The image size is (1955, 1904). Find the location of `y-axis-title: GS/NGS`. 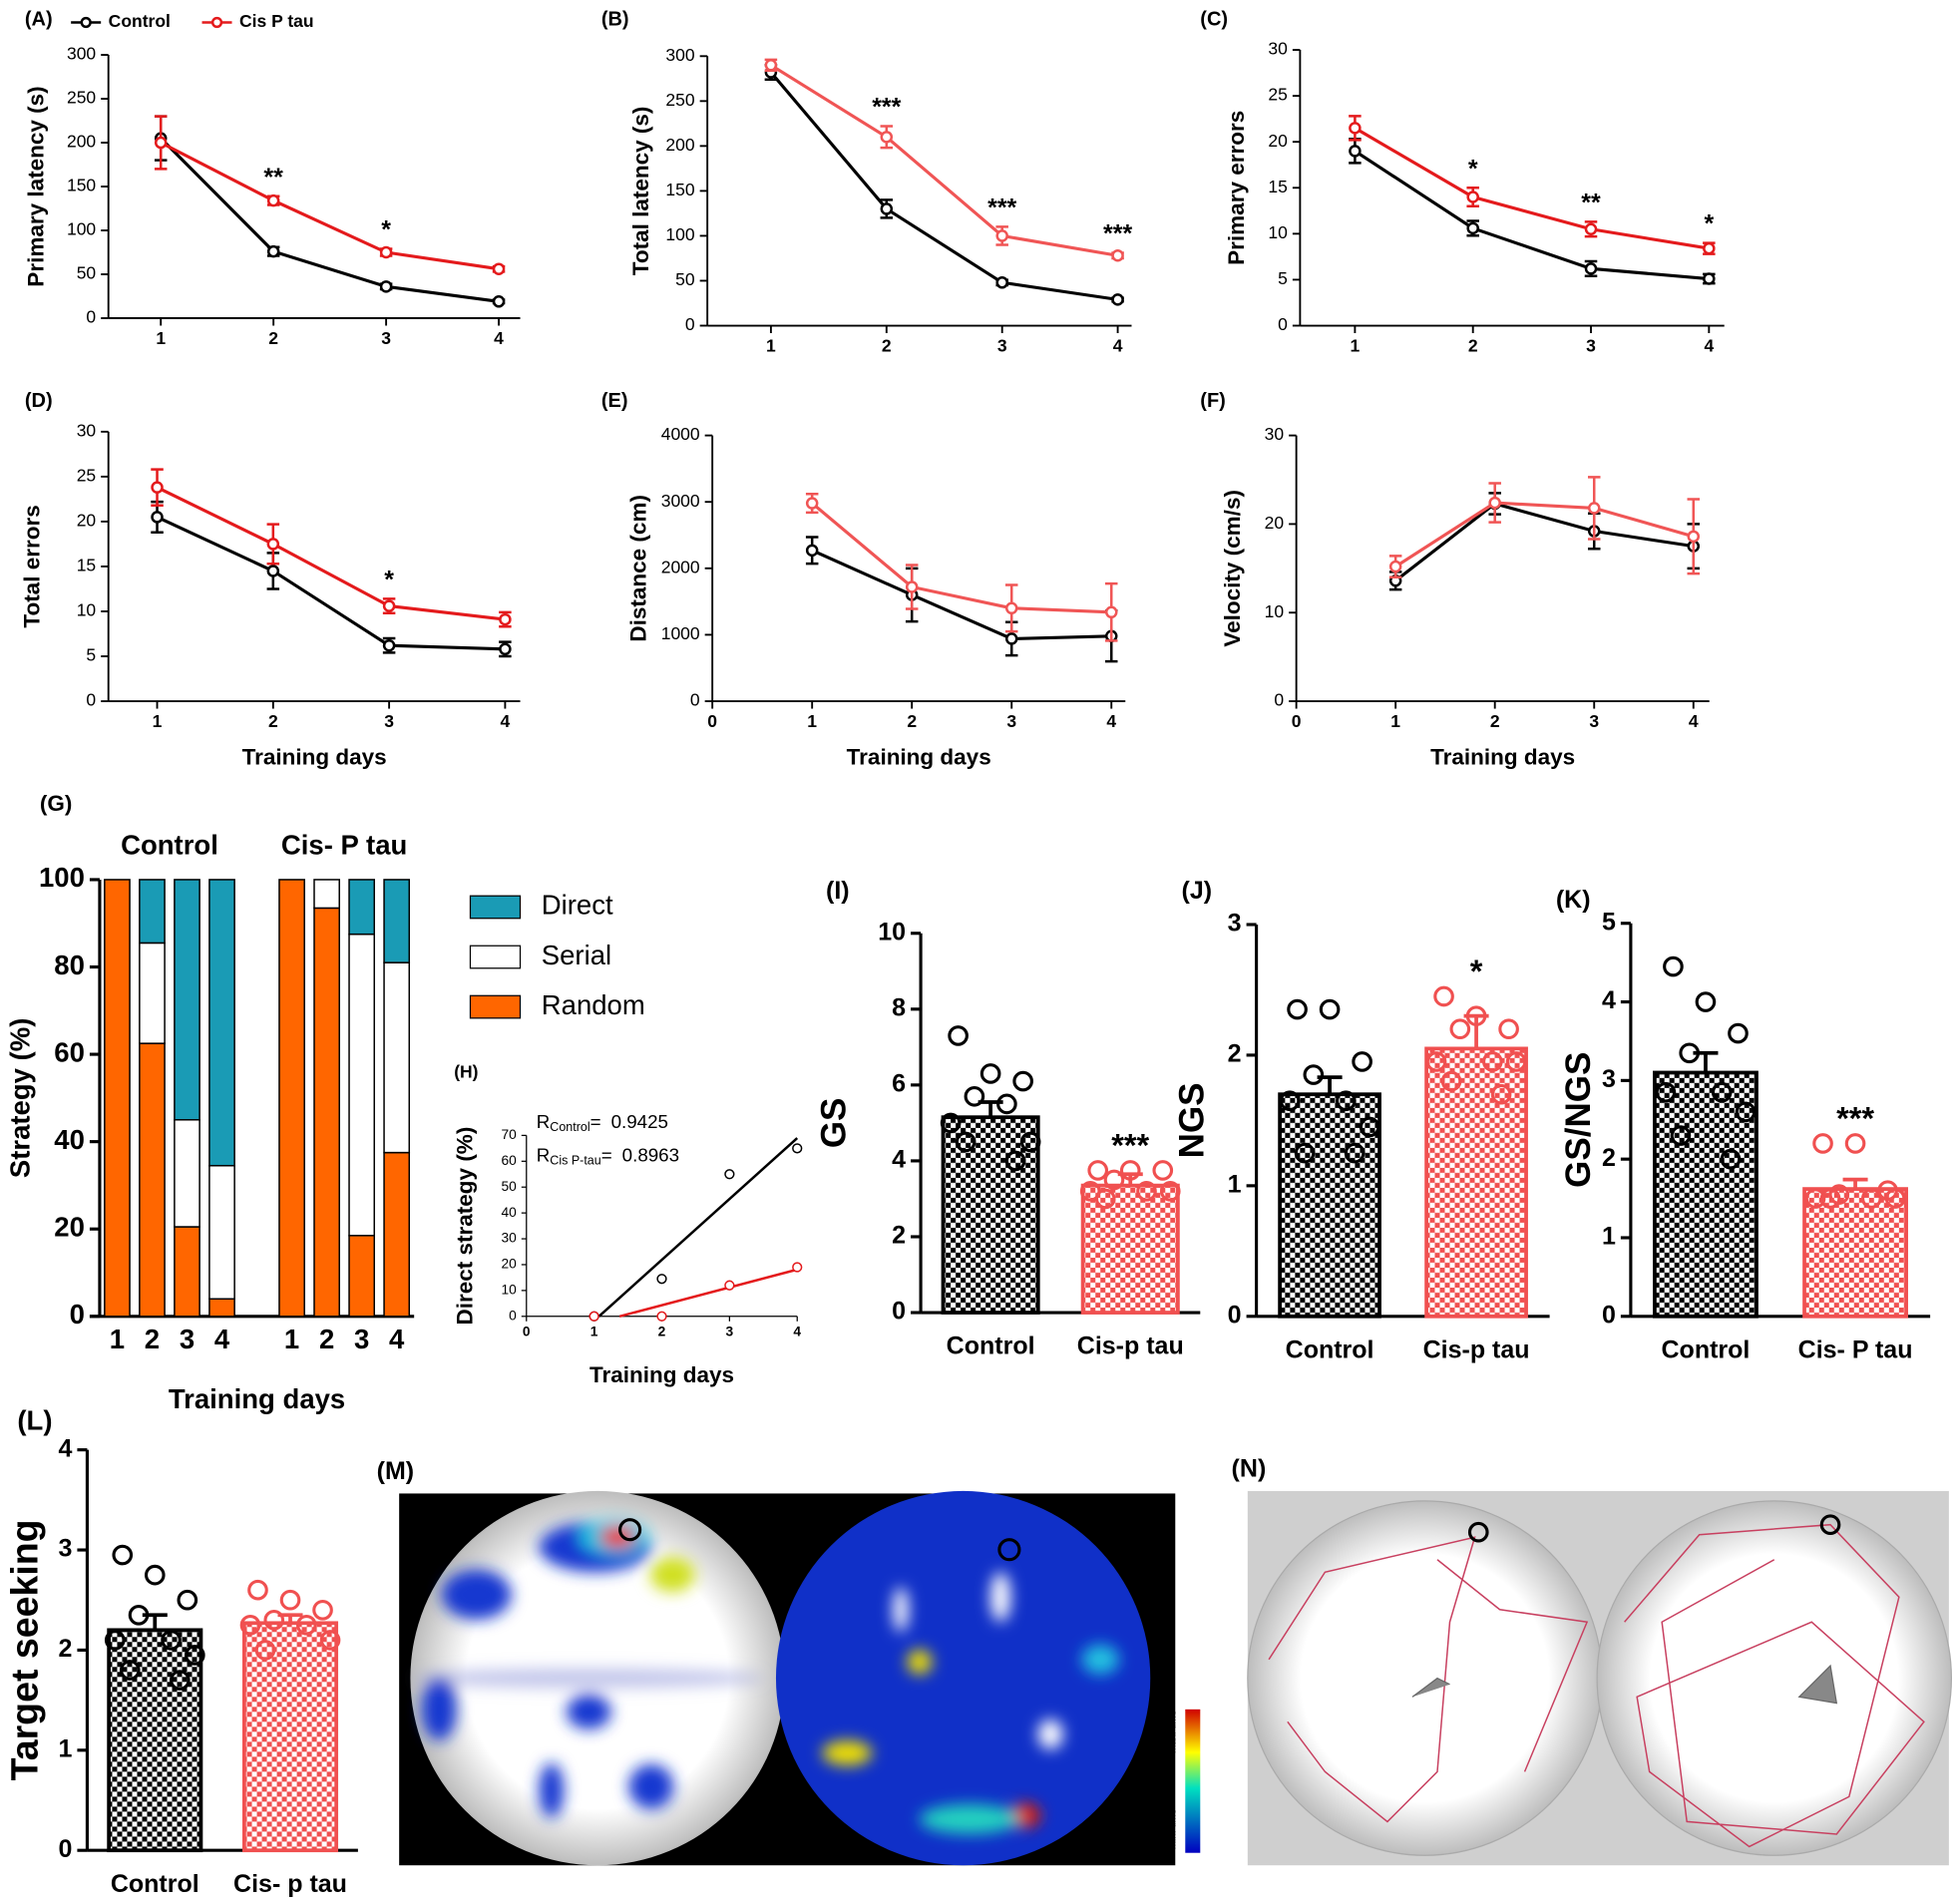

y-axis-title: GS/NGS is located at coordinates (1578, 1120).